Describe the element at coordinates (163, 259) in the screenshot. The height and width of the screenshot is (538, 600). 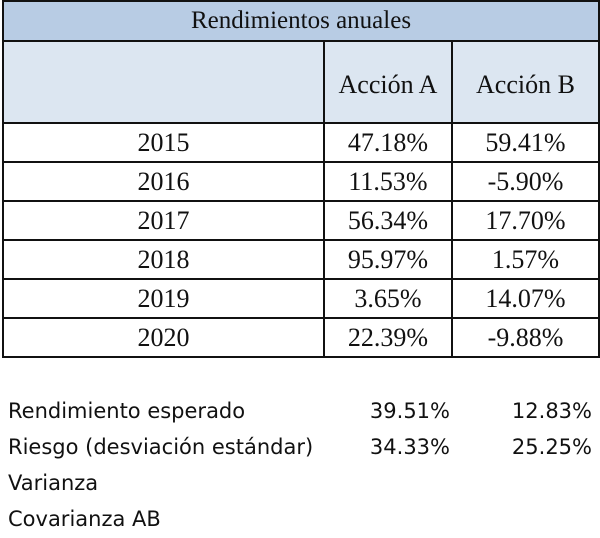
I see `year-cell: 2018` at that location.